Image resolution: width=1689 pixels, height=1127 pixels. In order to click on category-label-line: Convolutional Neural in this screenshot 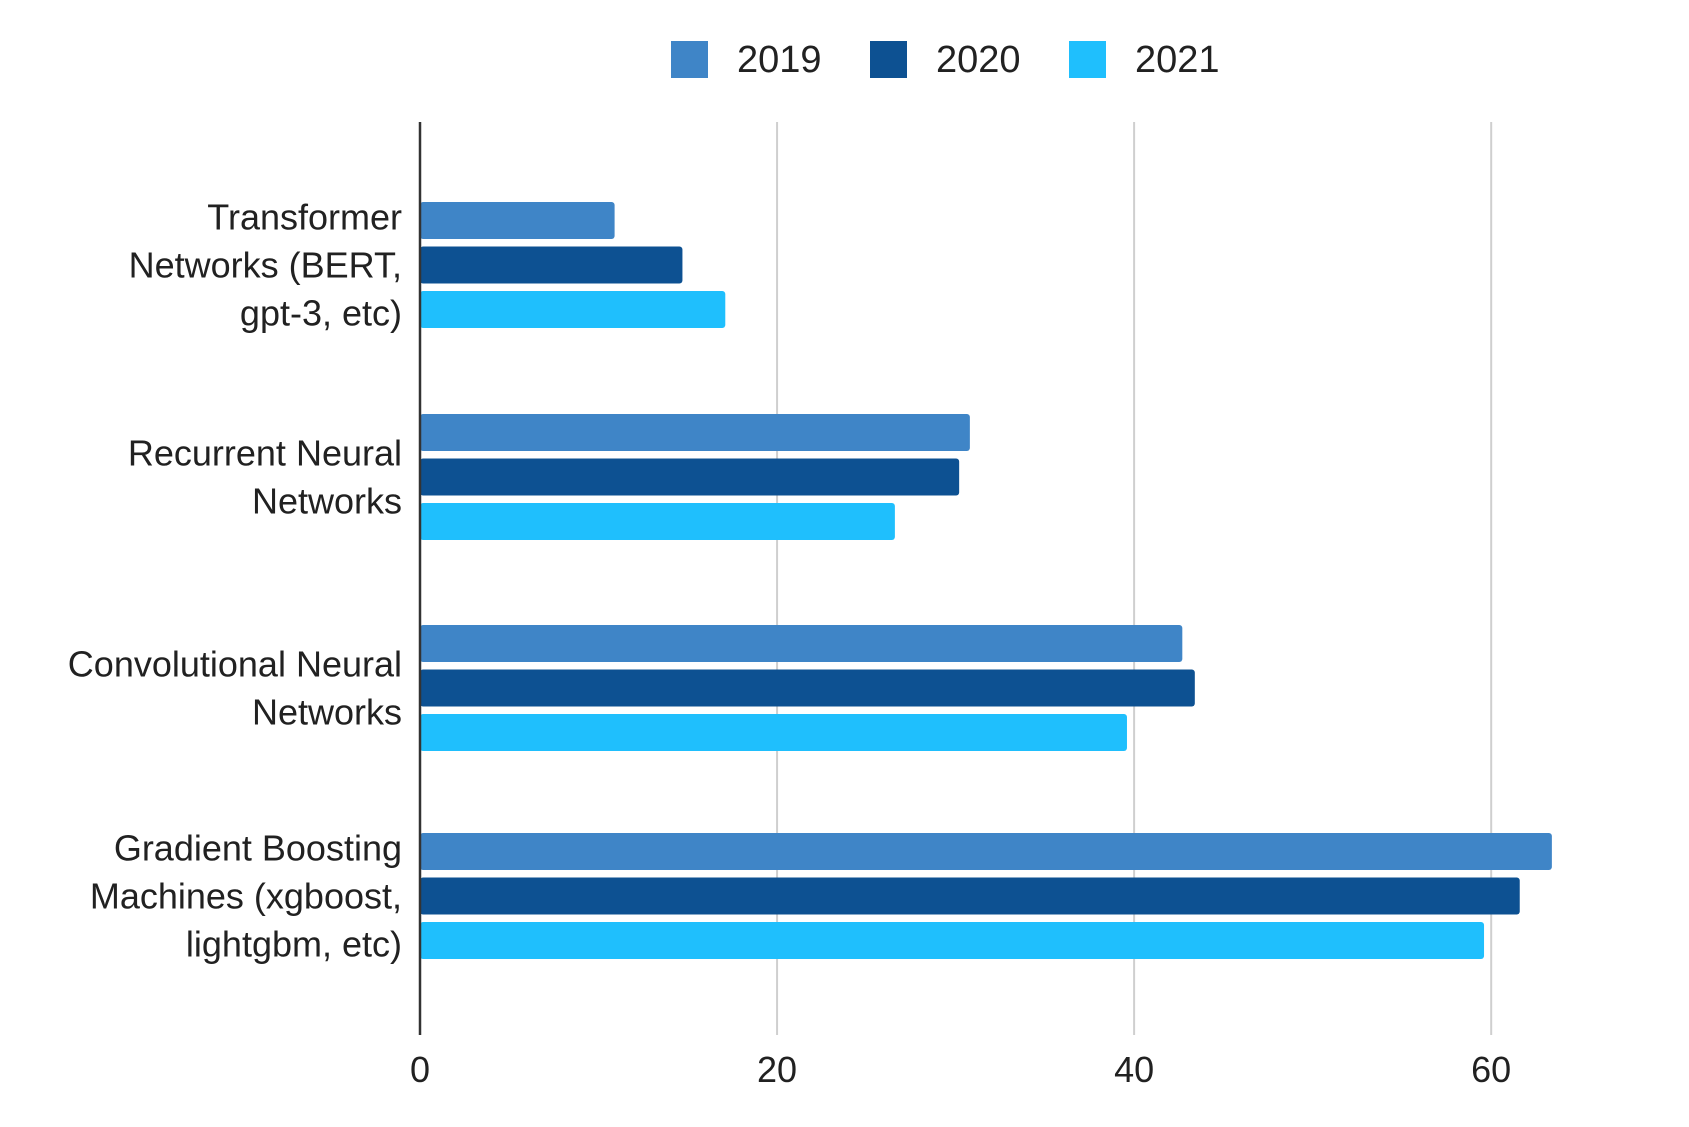, I will do `click(235, 664)`.